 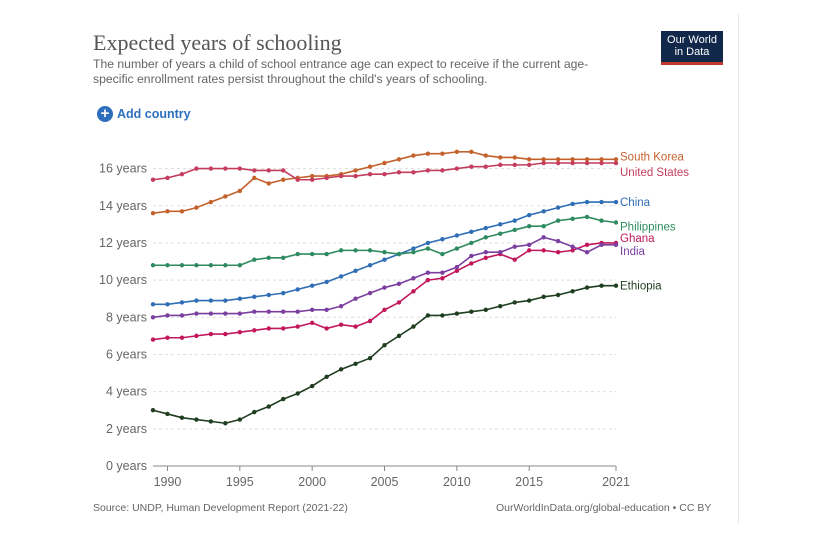 What do you see at coordinates (457, 482) in the screenshot?
I see `x-tick-label: 2010` at bounding box center [457, 482].